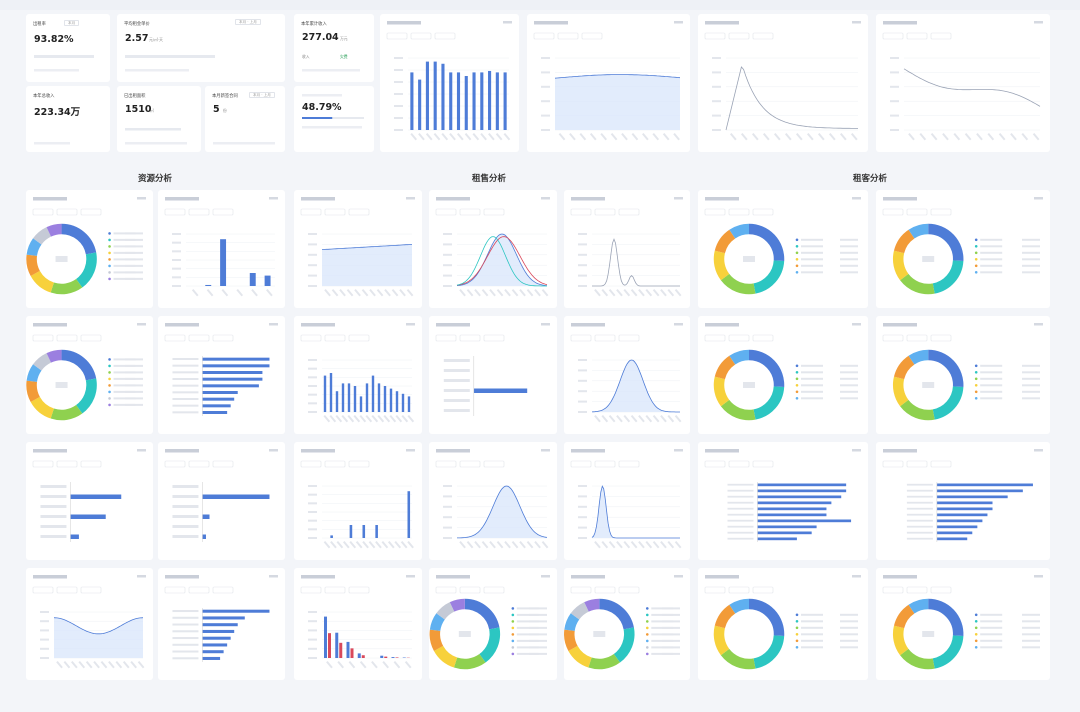  Describe the element at coordinates (265, 95) in the screenshot. I see `kpi-count-select: 本月 · 上月` at that location.